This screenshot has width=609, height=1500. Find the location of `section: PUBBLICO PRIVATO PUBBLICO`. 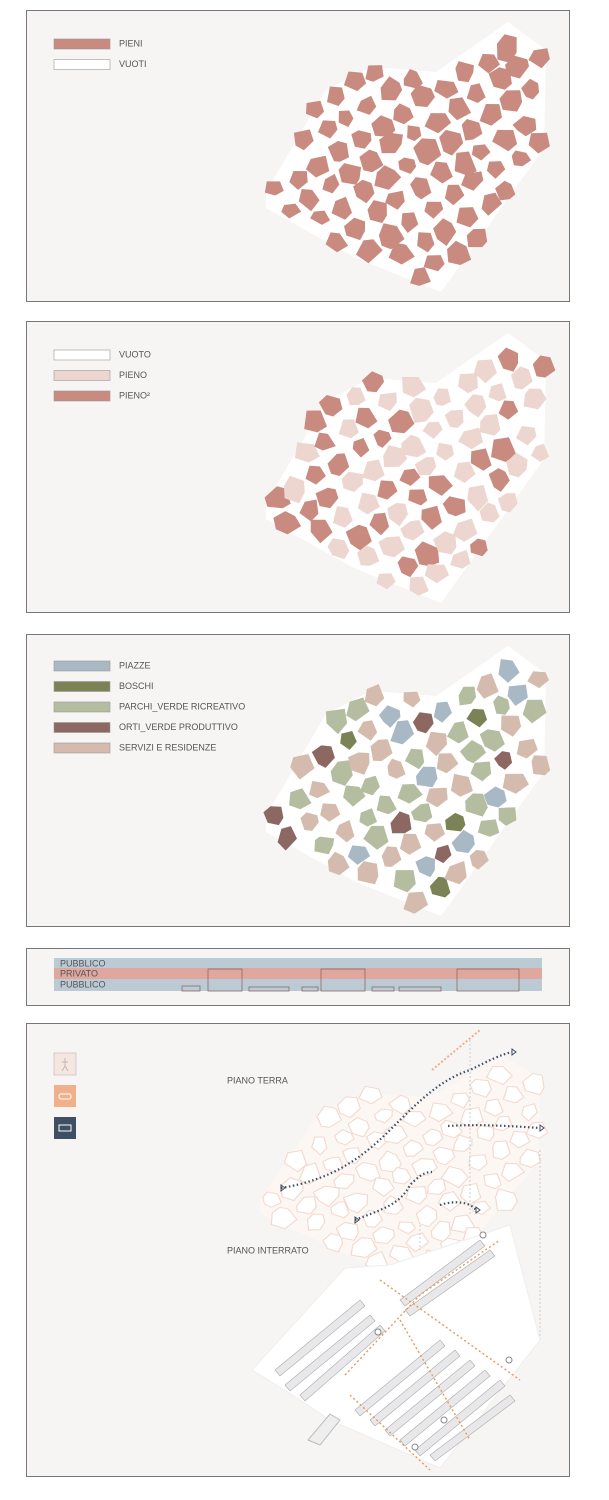

section: PUBBLICO PRIVATO PUBBLICO is located at coordinates (298, 975).